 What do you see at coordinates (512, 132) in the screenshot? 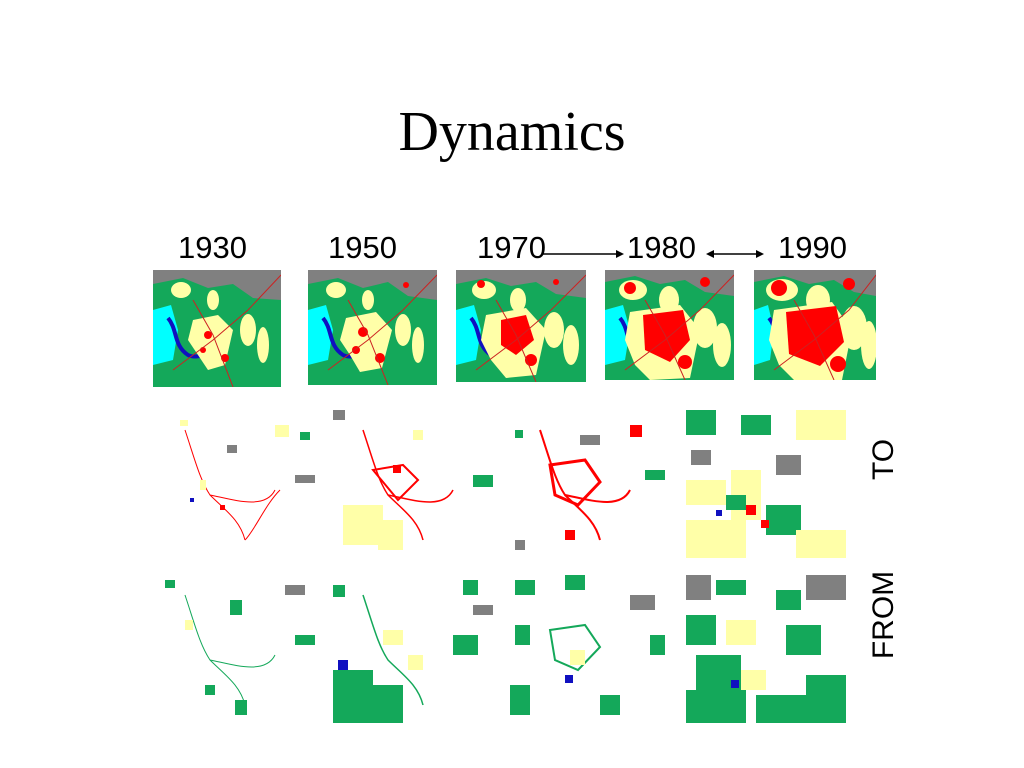
I see `slide-title: Dynamics` at bounding box center [512, 132].